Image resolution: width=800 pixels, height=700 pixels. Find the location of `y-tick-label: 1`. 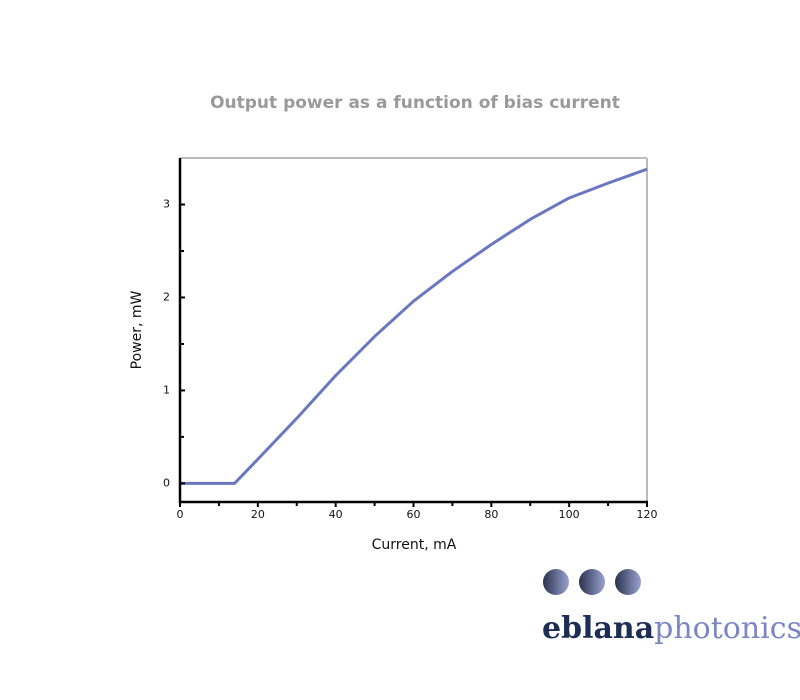

y-tick-label: 1 is located at coordinates (166, 389).